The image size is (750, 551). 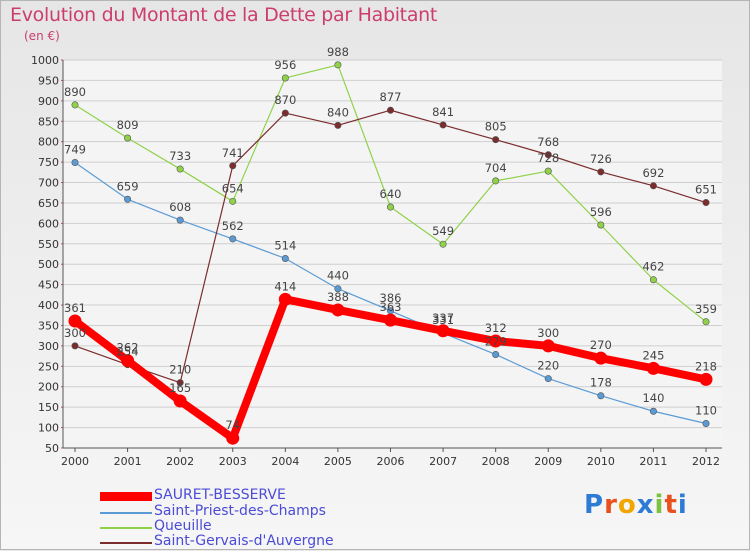 I want to click on data-label-queuille: 890, so click(x=75, y=92).